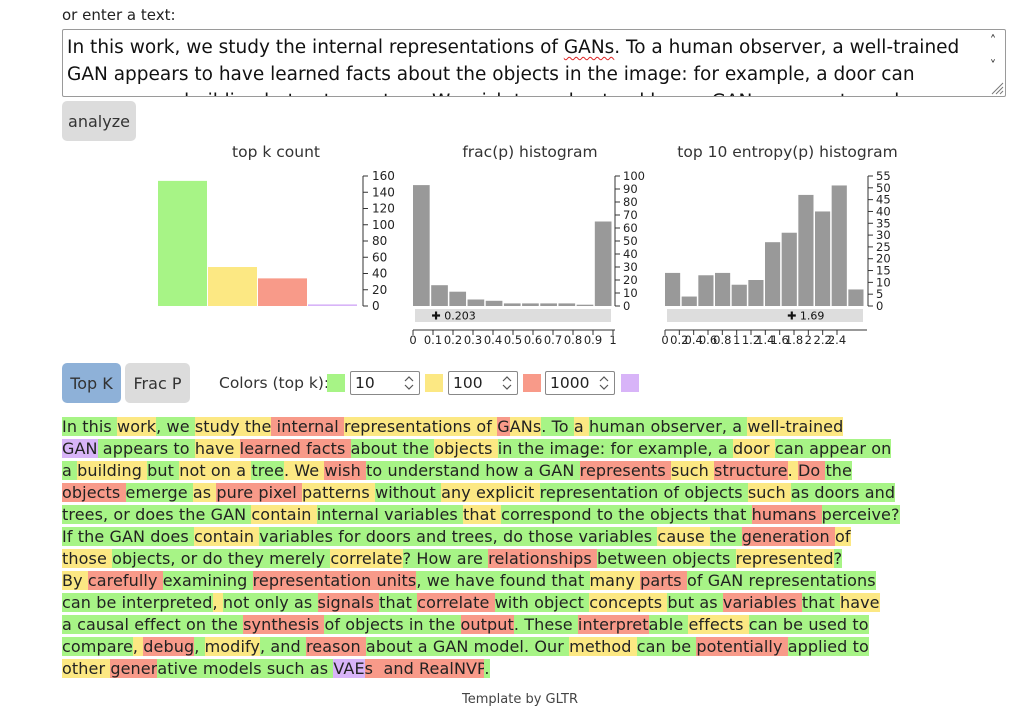 The image size is (1028, 707). Describe the element at coordinates (295, 448) in the screenshot. I see `token: learned facts` at that location.